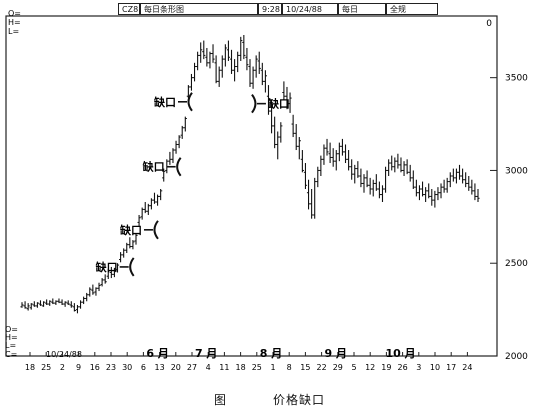  What do you see at coordinates (111, 367) in the screenshot?
I see `x-tick-label: 23` at bounding box center [111, 367].